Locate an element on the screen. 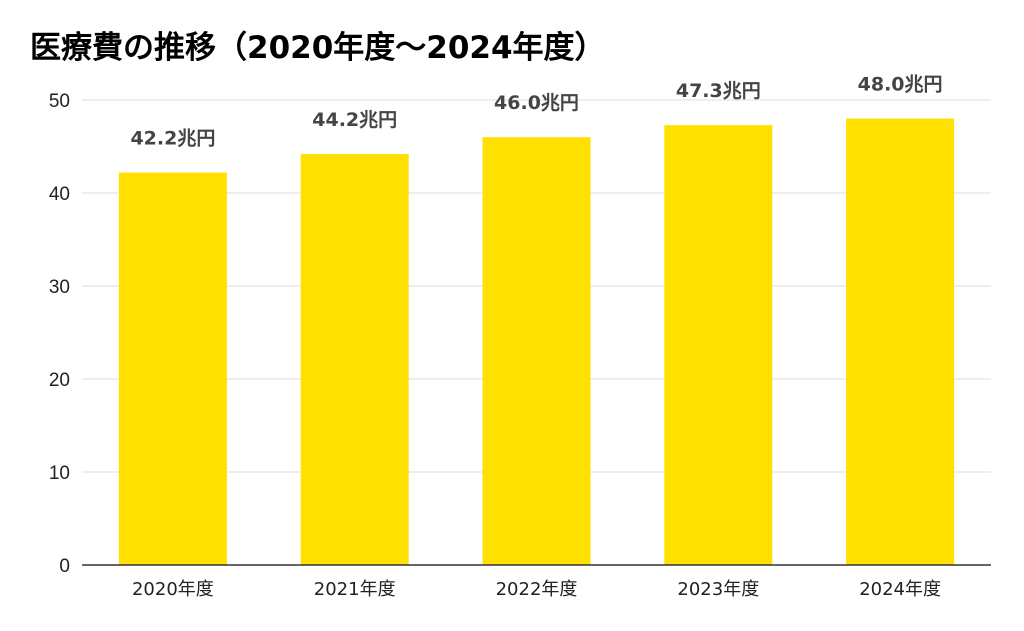 The height and width of the screenshot is (631, 1024). chart-title: 医療費の推移（2020年度〜2024年度） is located at coordinates (318, 48).